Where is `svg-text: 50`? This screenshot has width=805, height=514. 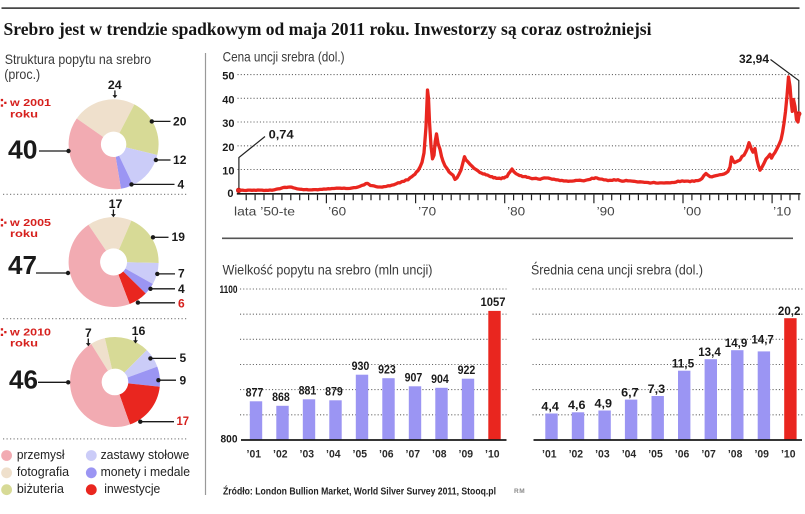
svg-text: 50 is located at coordinates (228, 77).